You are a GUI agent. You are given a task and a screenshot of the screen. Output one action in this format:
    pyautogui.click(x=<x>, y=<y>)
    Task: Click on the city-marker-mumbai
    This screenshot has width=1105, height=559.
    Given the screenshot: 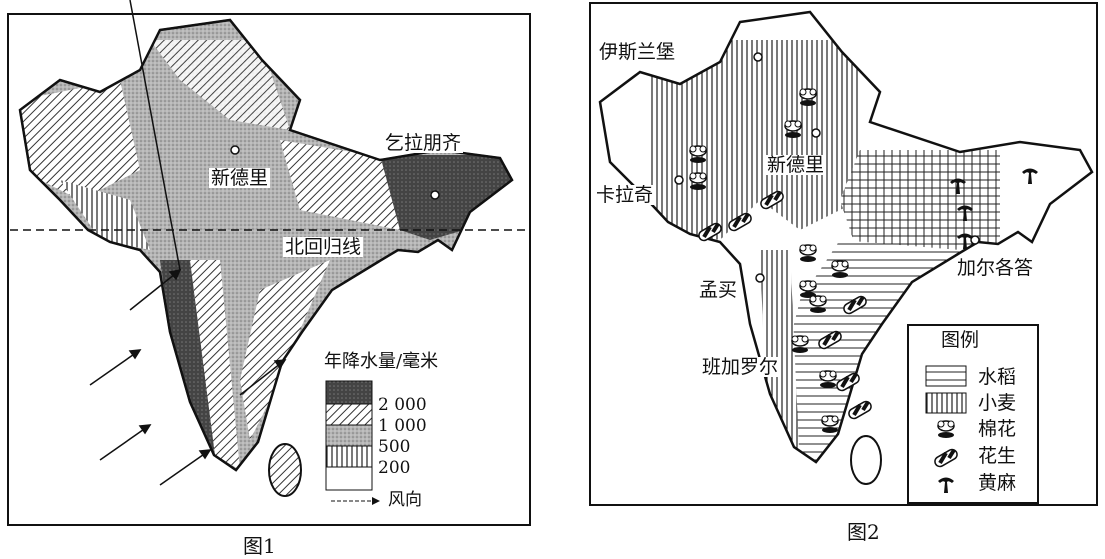 What is the action you would take?
    pyautogui.click(x=760, y=278)
    